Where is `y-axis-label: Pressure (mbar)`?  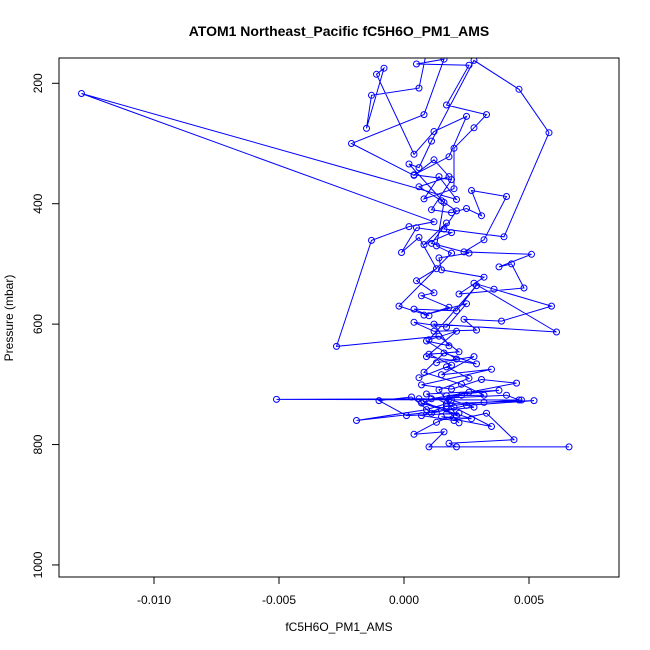 y-axis-label: Pressure (mbar) is located at coordinates (9, 318).